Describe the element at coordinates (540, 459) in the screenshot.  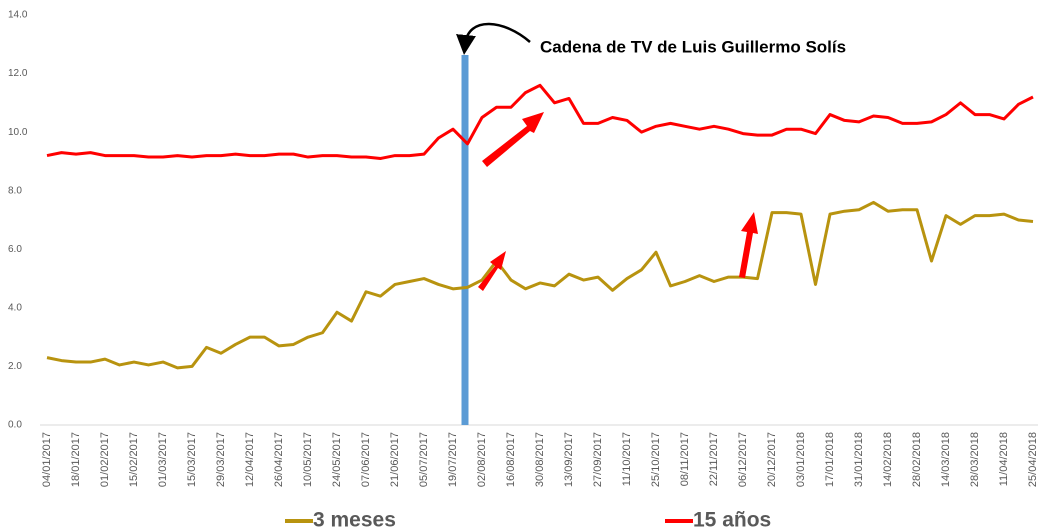
I see `x-tick-label: 30/08/2017` at that location.